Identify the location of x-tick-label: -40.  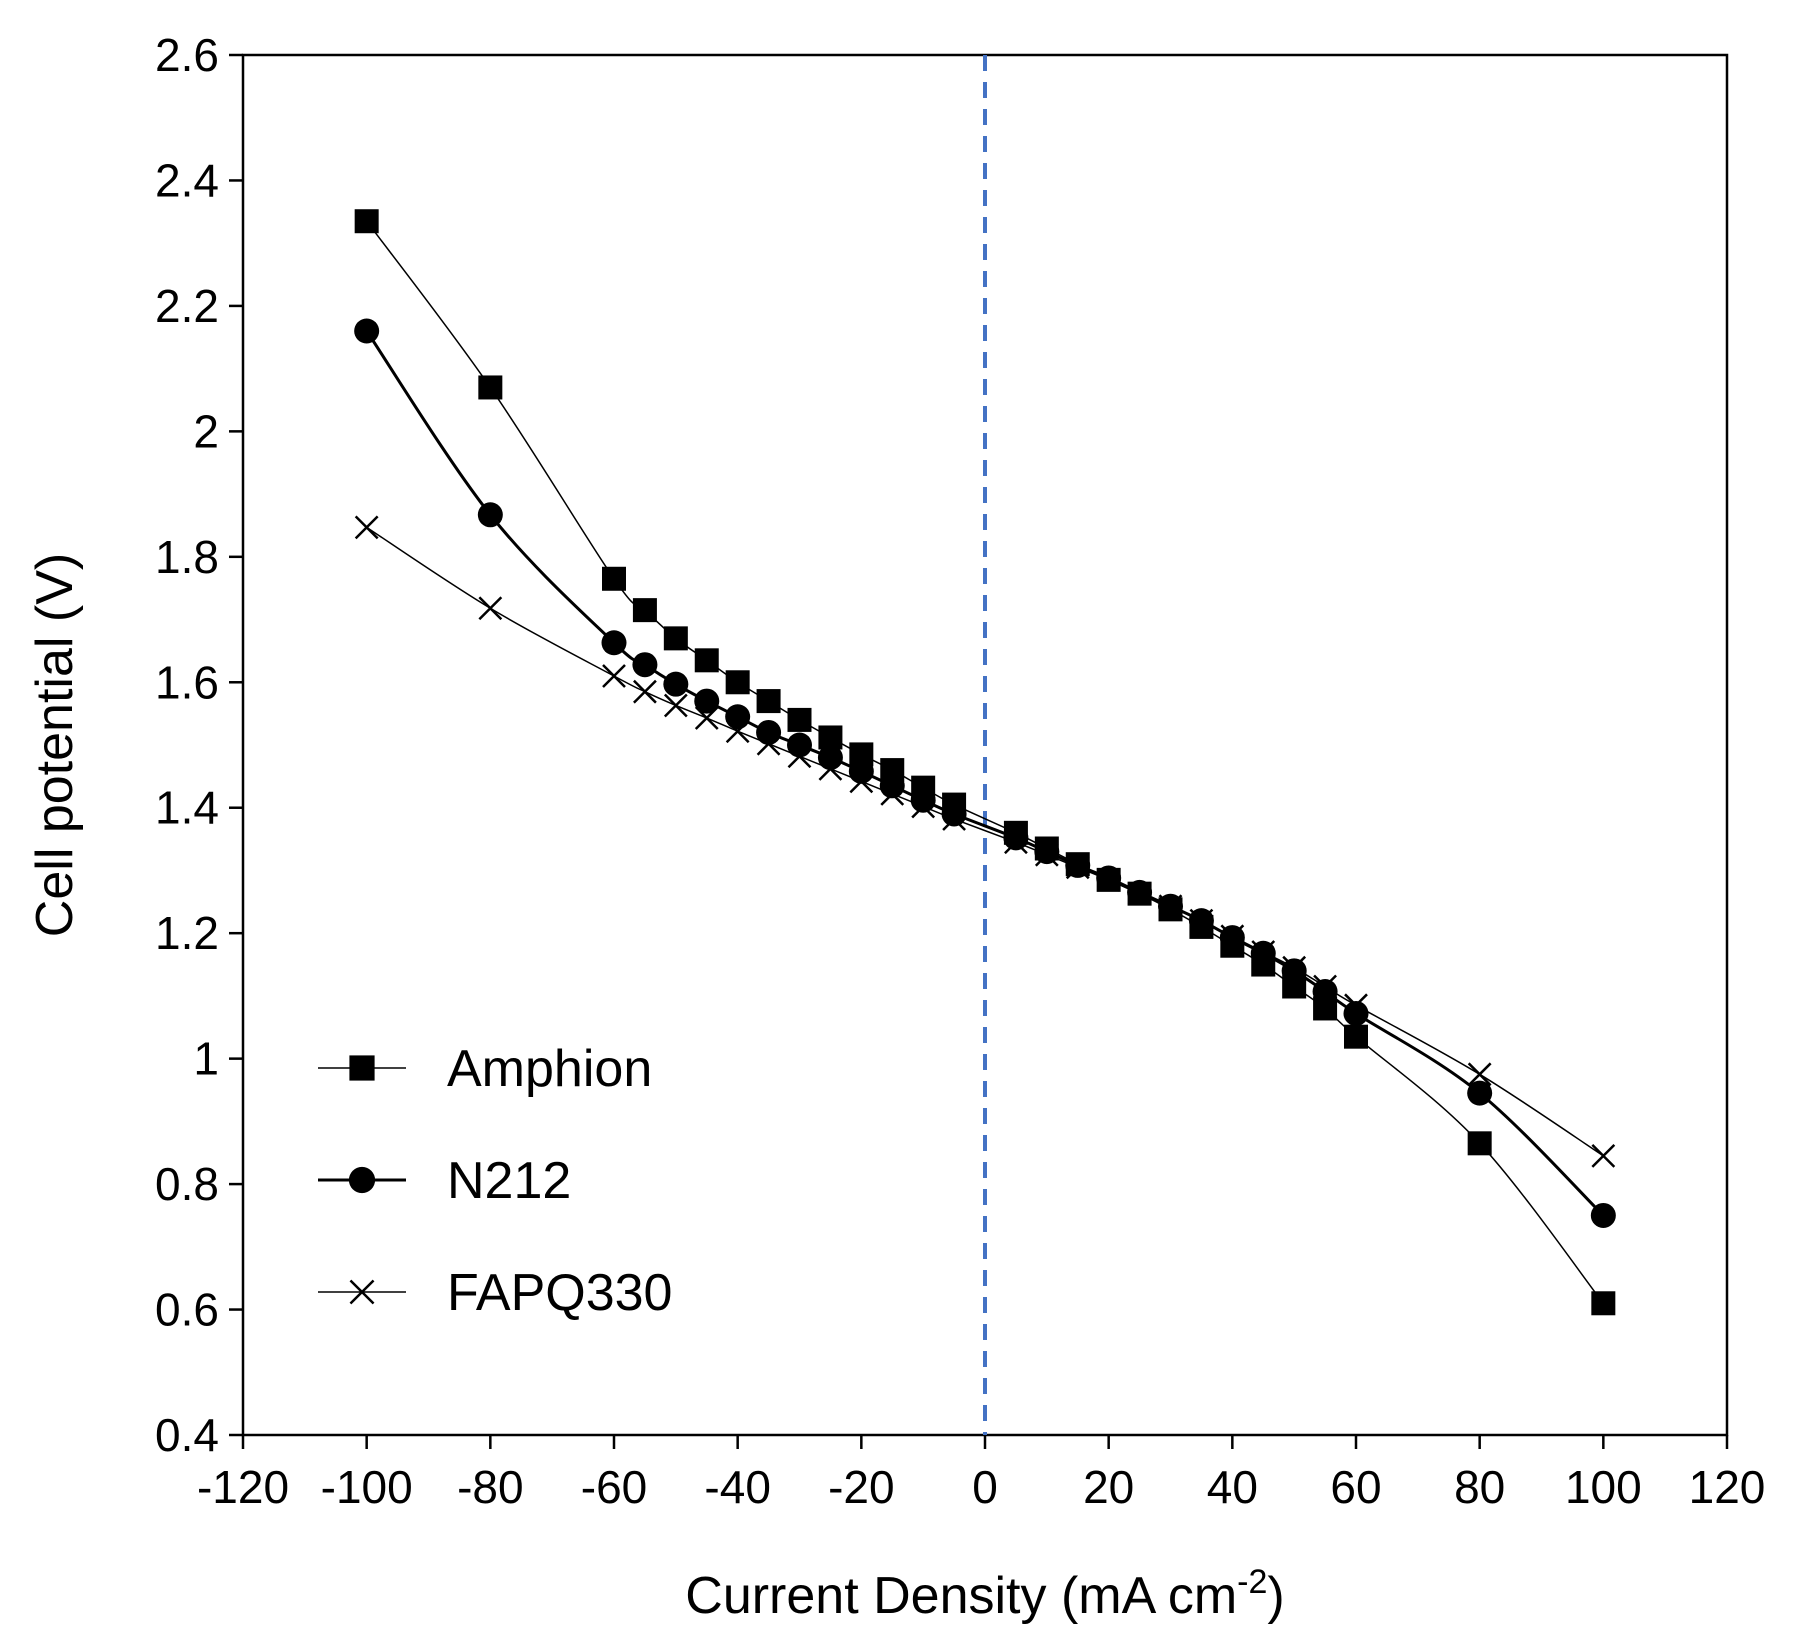
(737, 1487).